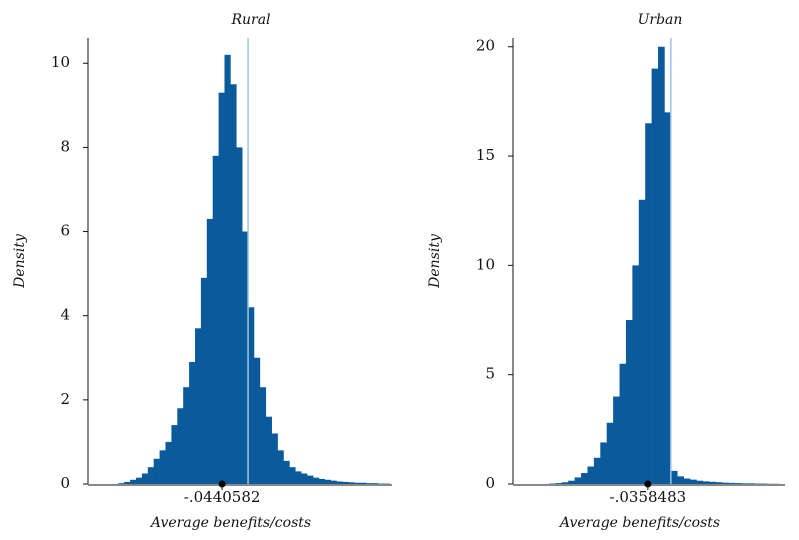 Image resolution: width=799 pixels, height=540 pixels. Describe the element at coordinates (485, 46) in the screenshot. I see `y-tick-label: 20` at that location.